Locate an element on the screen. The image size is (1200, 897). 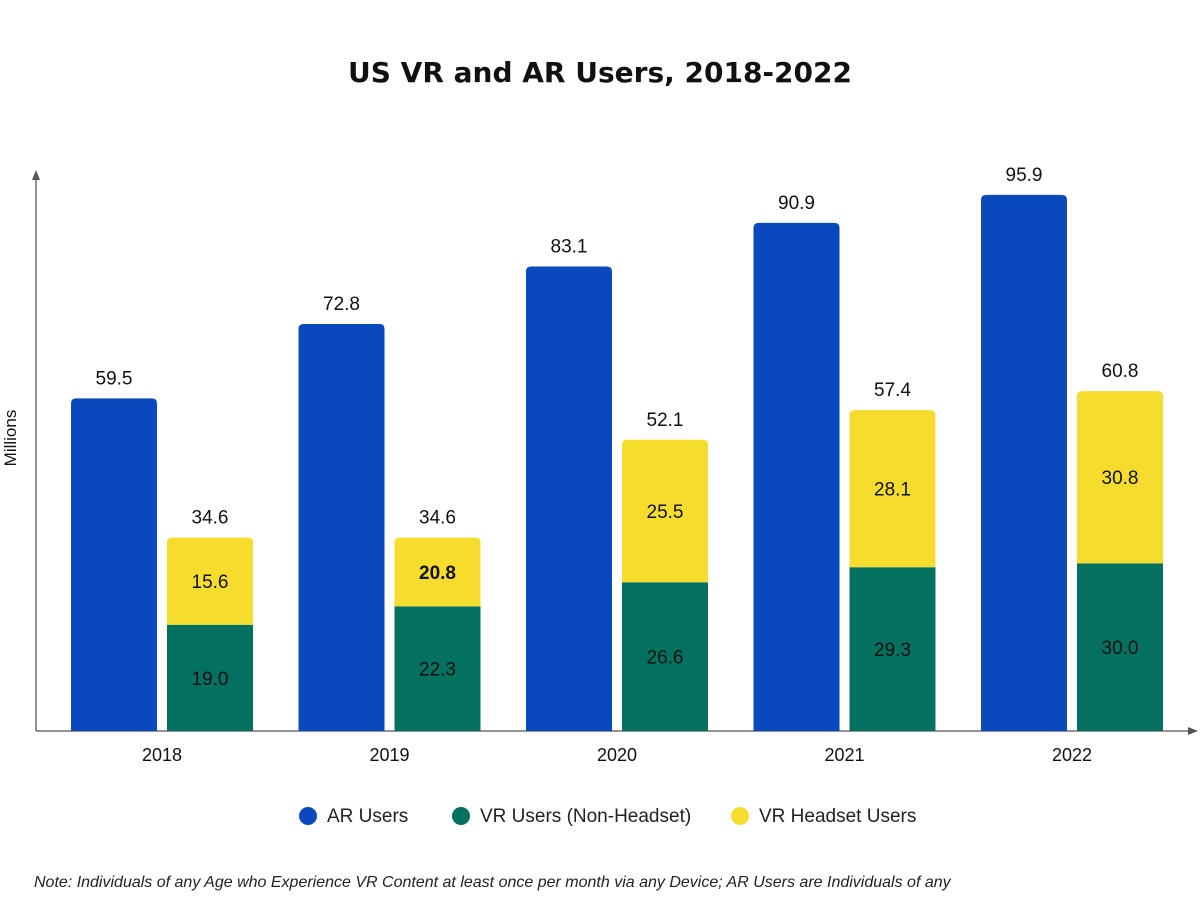
label-ar-2021: 90.9 is located at coordinates (796, 203).